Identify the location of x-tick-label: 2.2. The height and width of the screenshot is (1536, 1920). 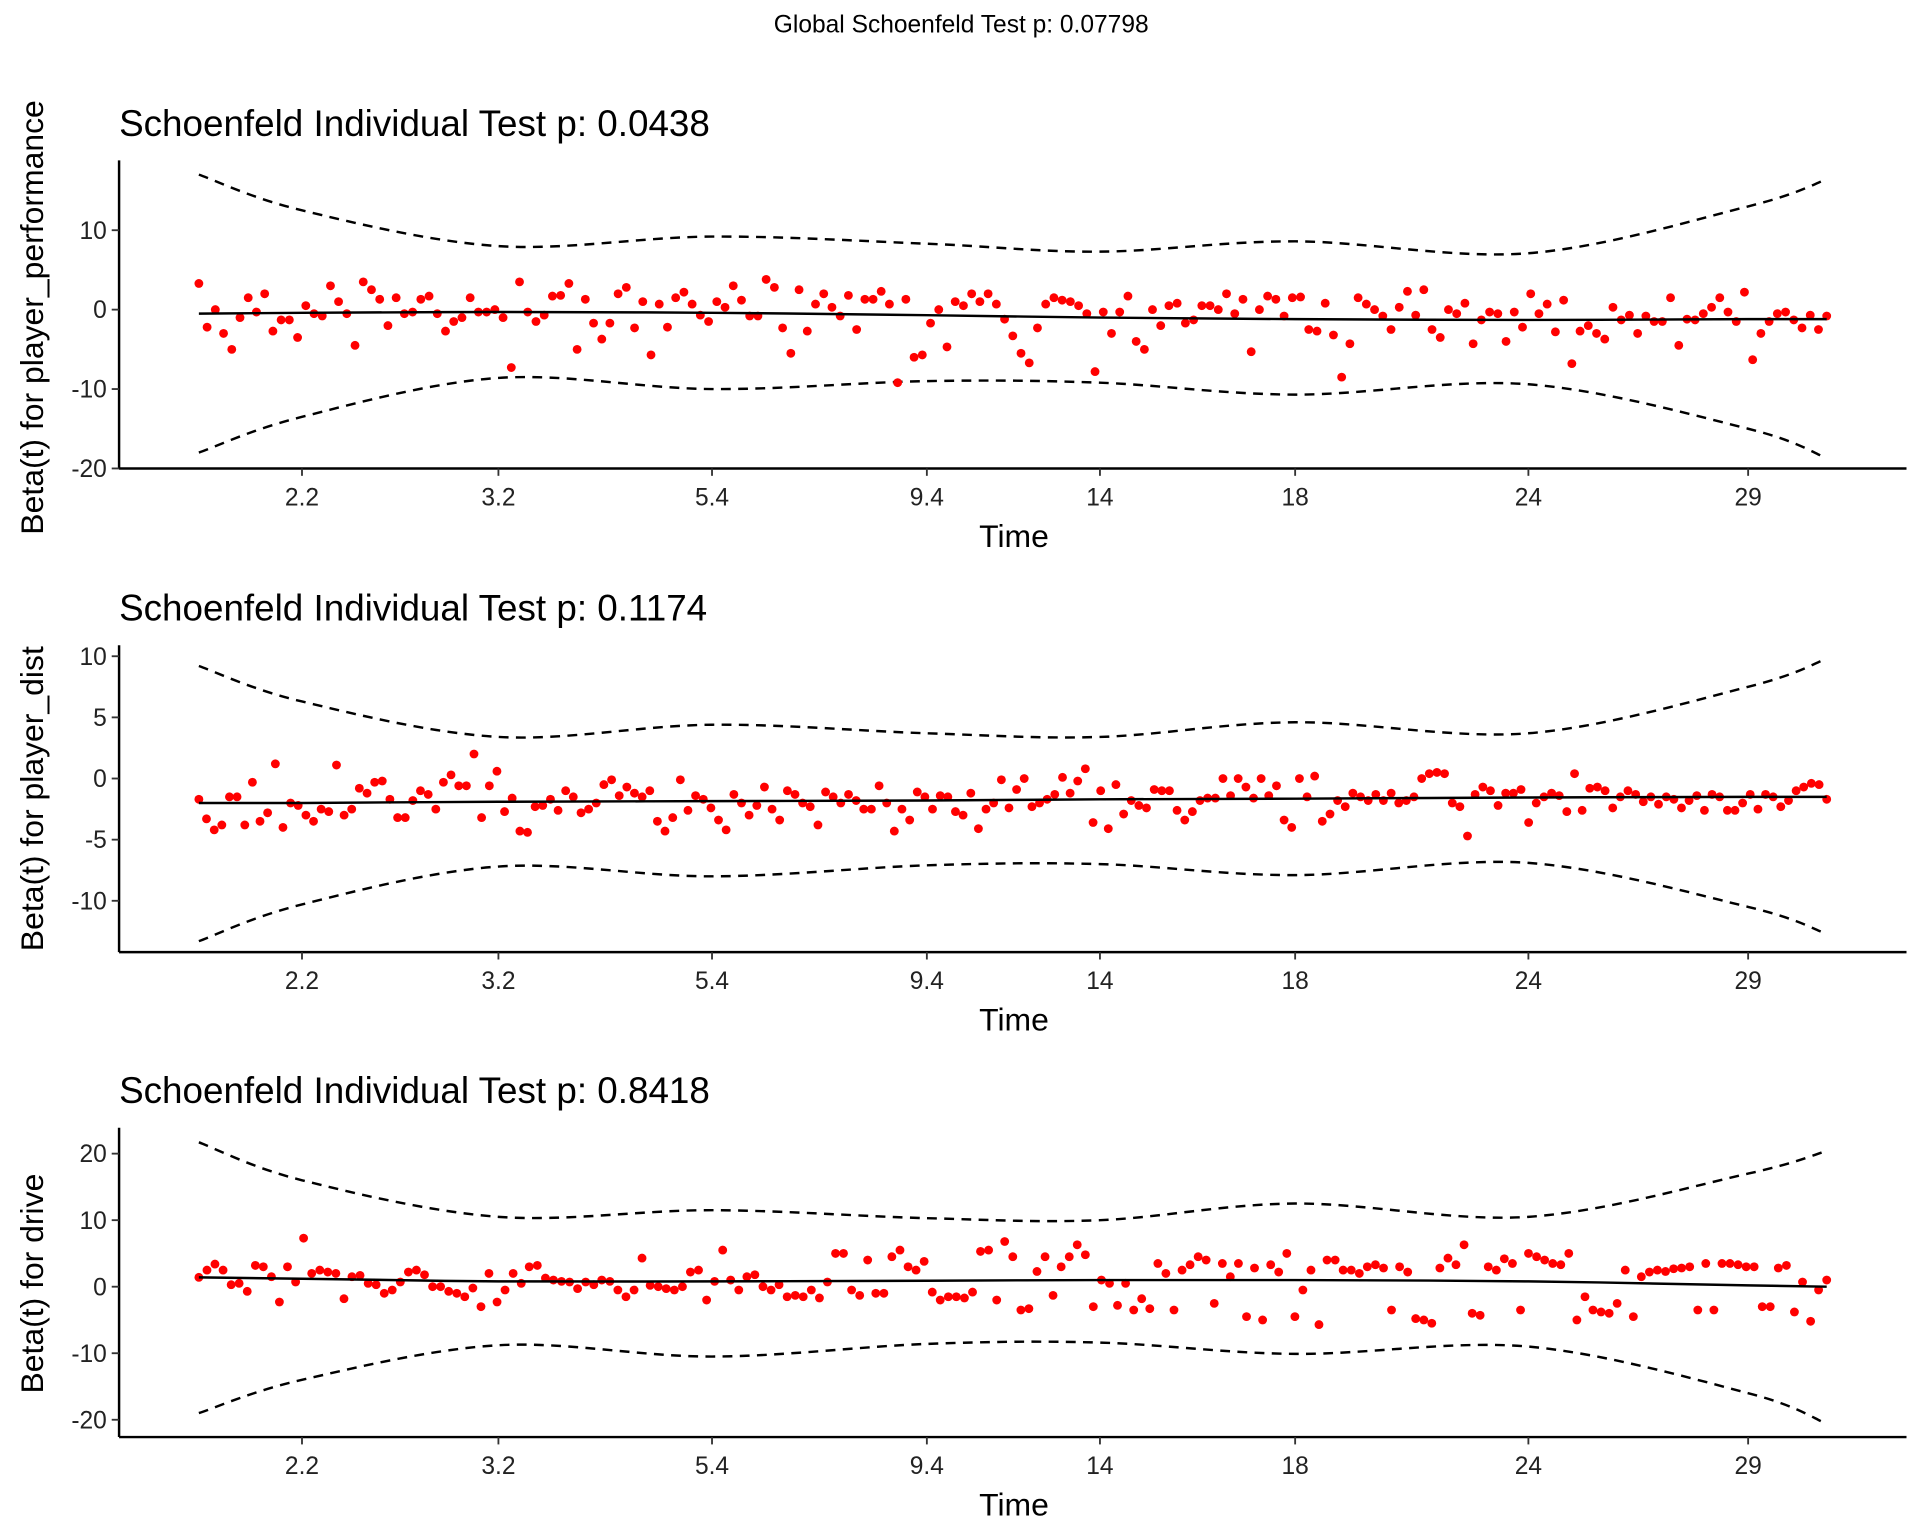
(302, 1466).